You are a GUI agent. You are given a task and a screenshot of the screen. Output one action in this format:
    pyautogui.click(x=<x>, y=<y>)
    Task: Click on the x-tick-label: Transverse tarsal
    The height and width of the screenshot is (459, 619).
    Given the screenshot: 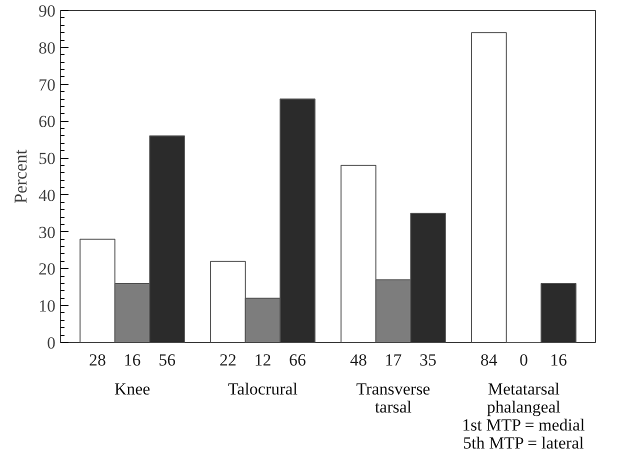 What is the action you would take?
    pyautogui.click(x=393, y=398)
    